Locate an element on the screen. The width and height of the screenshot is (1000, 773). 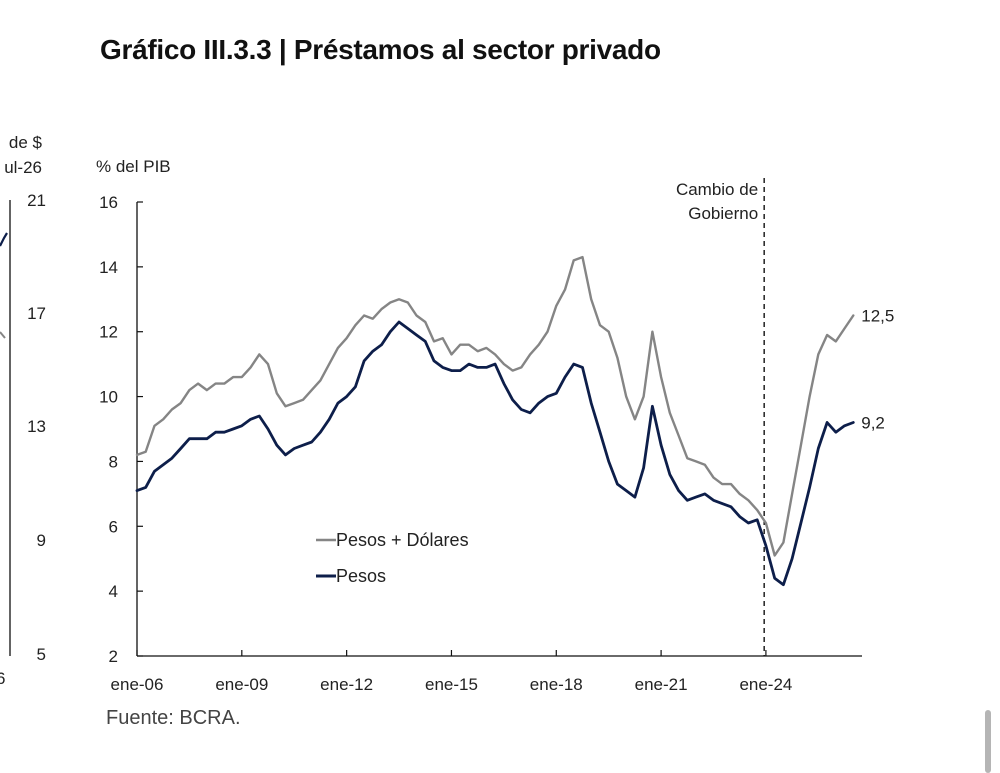
left-panel-tick-label: 5 is located at coordinates (41, 654).